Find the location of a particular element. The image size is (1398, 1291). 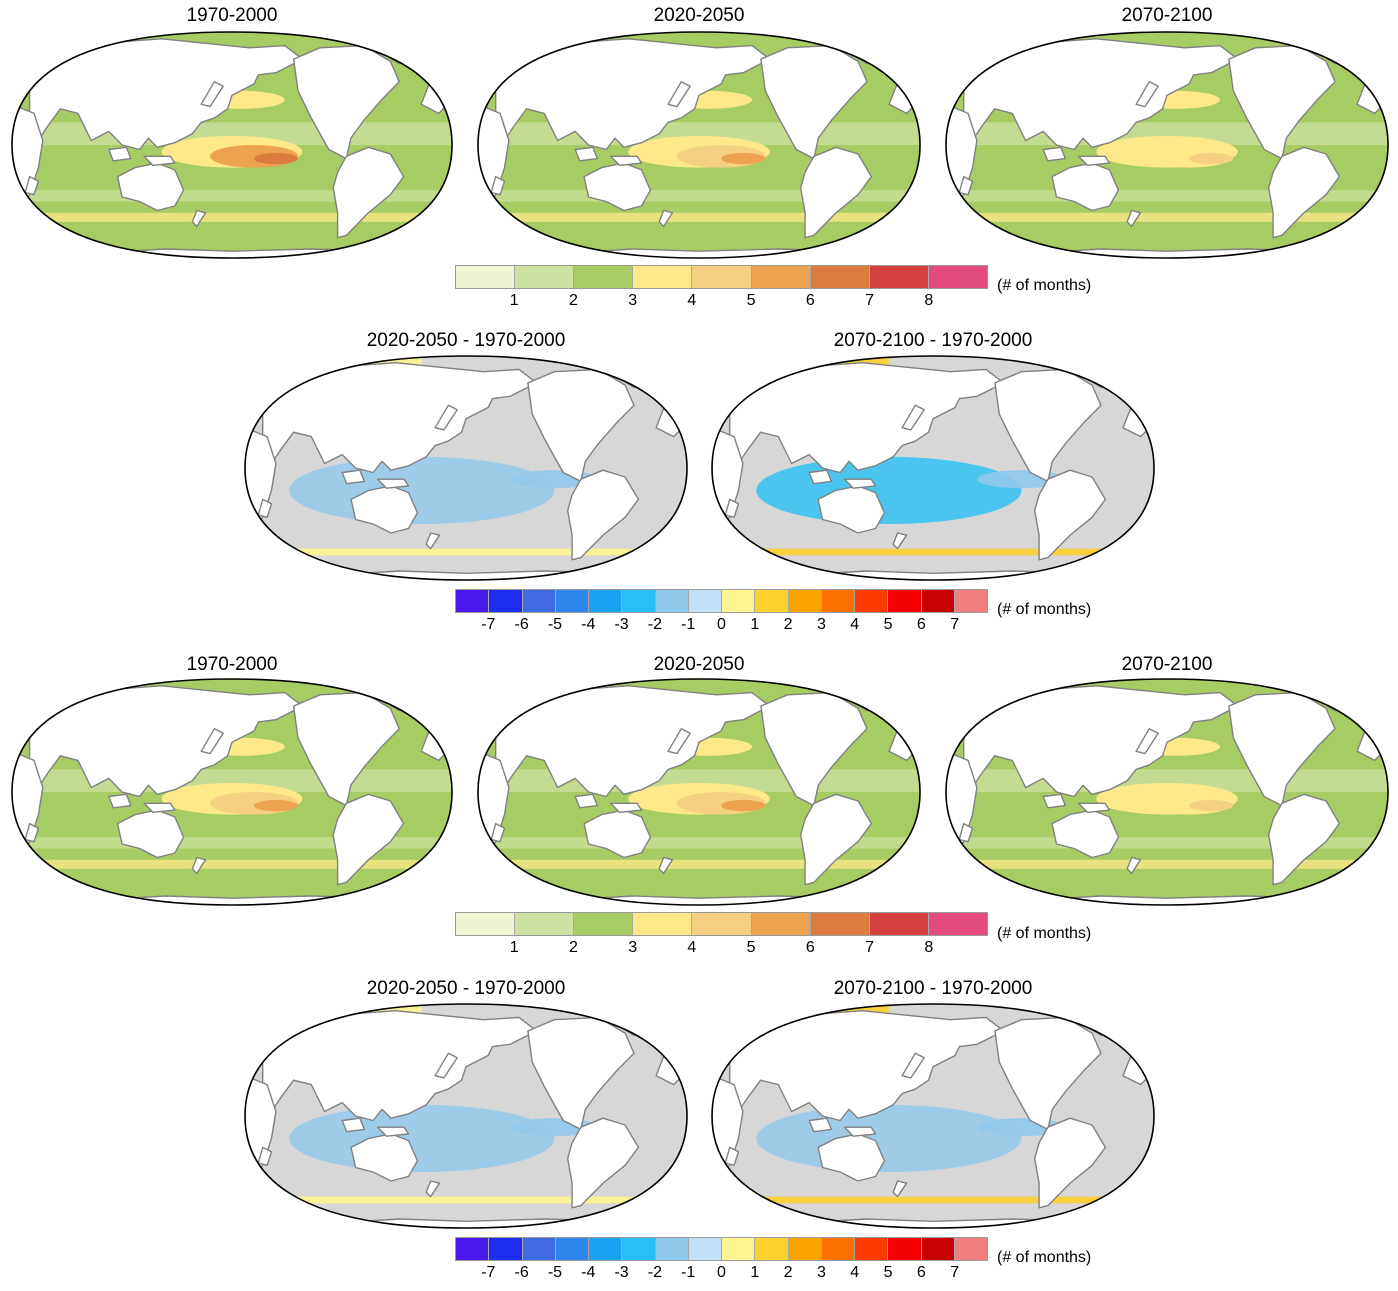

map-title-row3-panel2: 2020-2050 is located at coordinates (699, 664).